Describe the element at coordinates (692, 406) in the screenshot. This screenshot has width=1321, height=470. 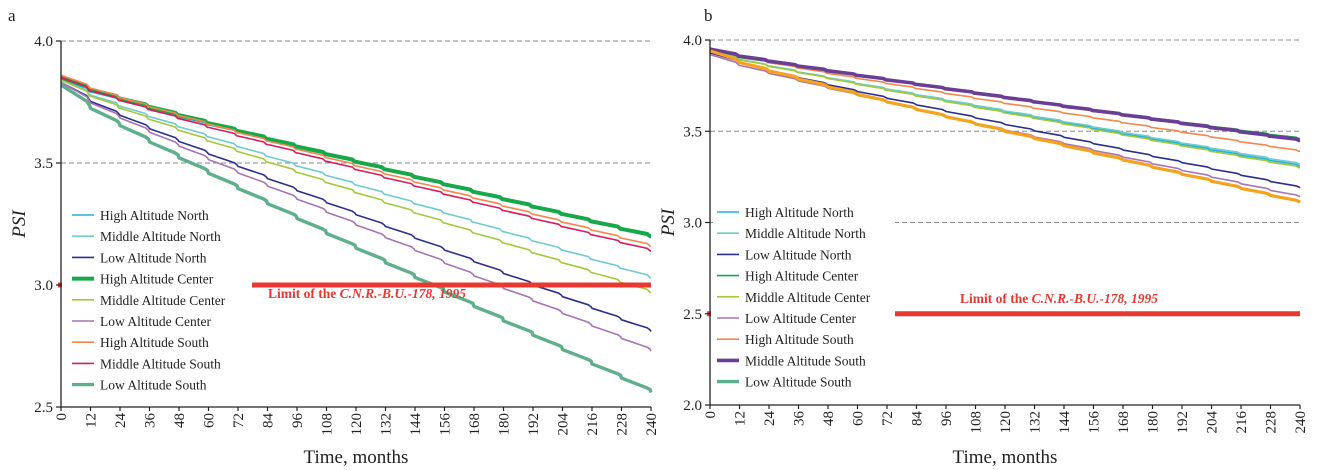
I see `y-tick-label: 2.0` at that location.